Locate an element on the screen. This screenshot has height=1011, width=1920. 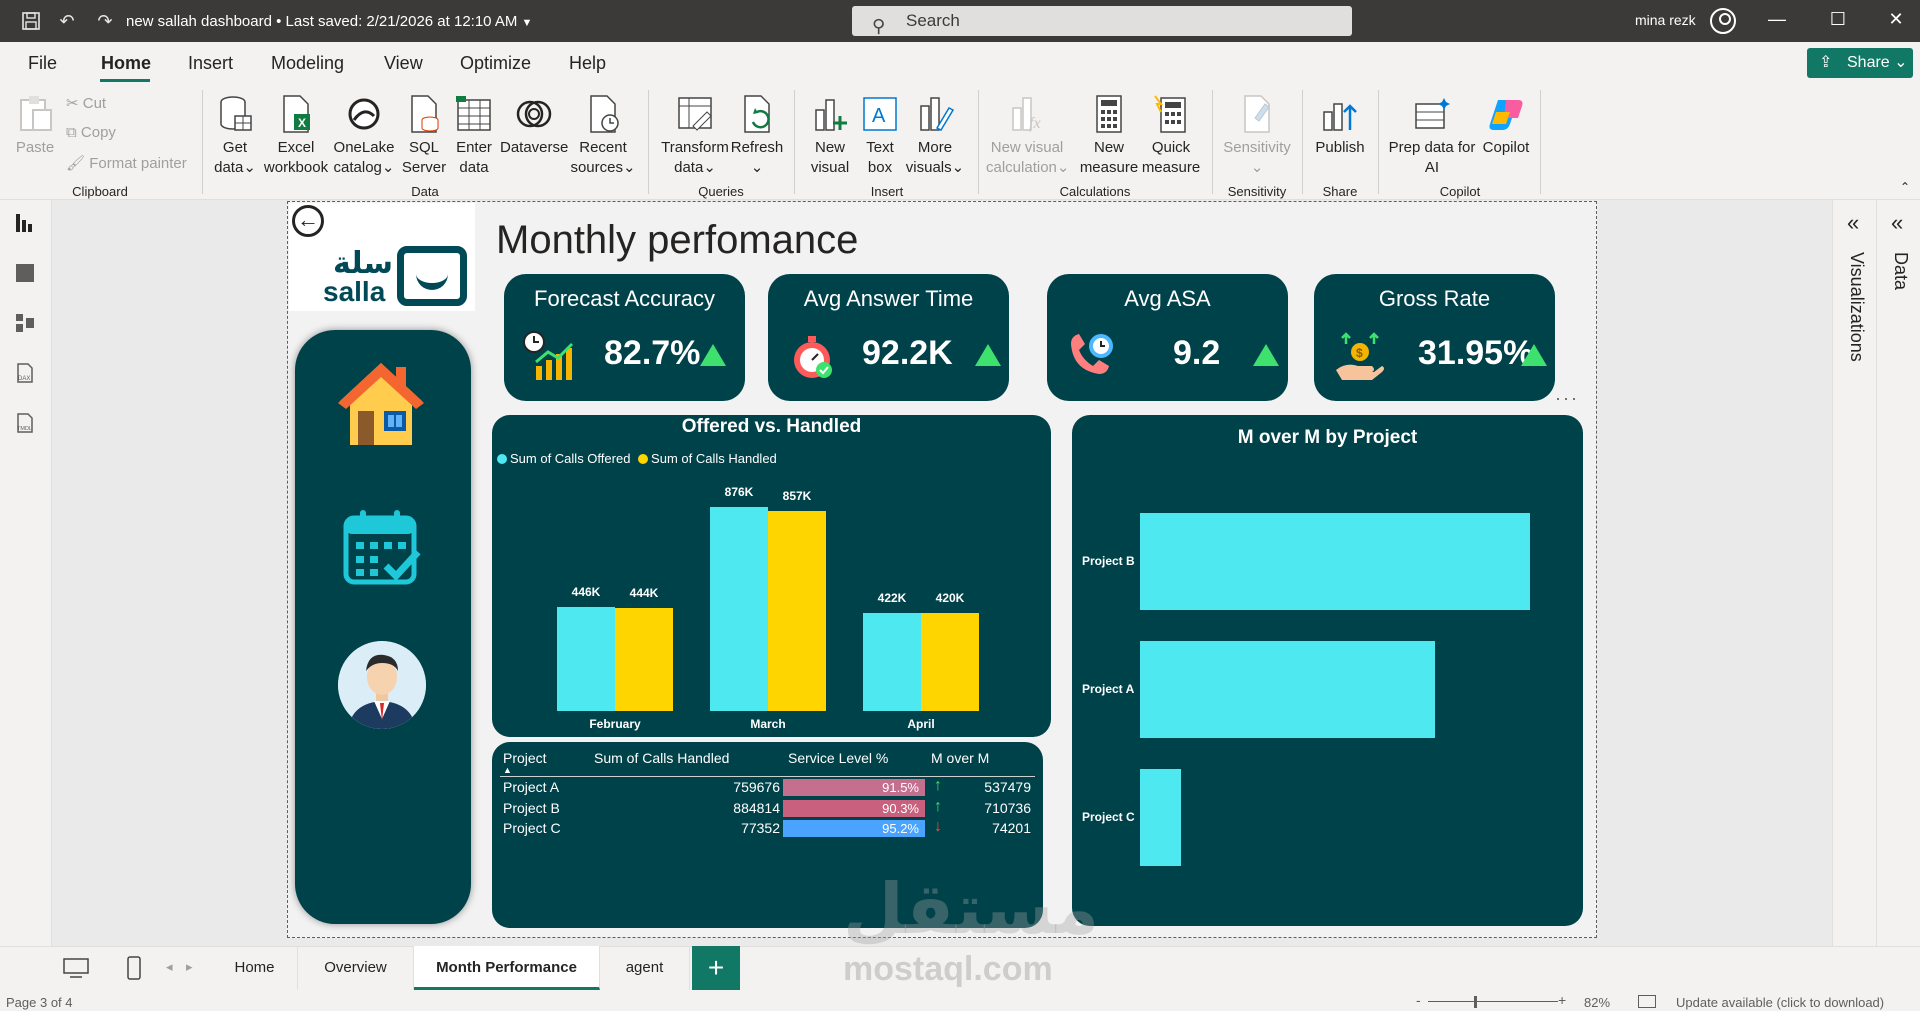
menu-home: Home is located at coordinates (126, 63).